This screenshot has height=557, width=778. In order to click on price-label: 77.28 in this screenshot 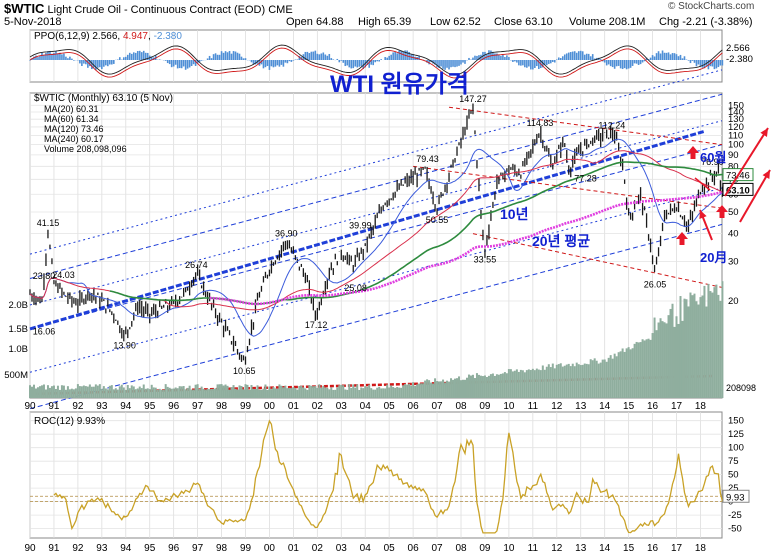, I will do `click(585, 179)`.